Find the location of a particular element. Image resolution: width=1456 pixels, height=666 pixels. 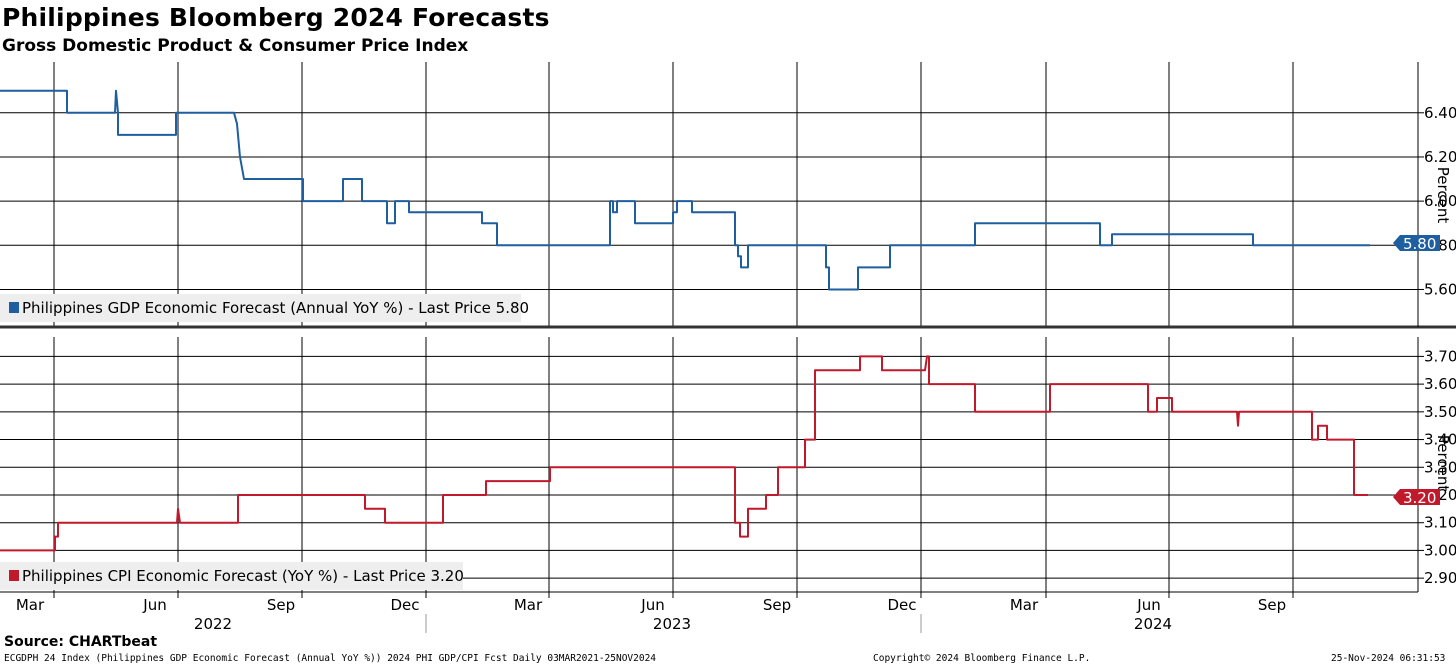

footer-center: Copyright© 2024 Bloomberg Finance L.P. is located at coordinates (982, 658).